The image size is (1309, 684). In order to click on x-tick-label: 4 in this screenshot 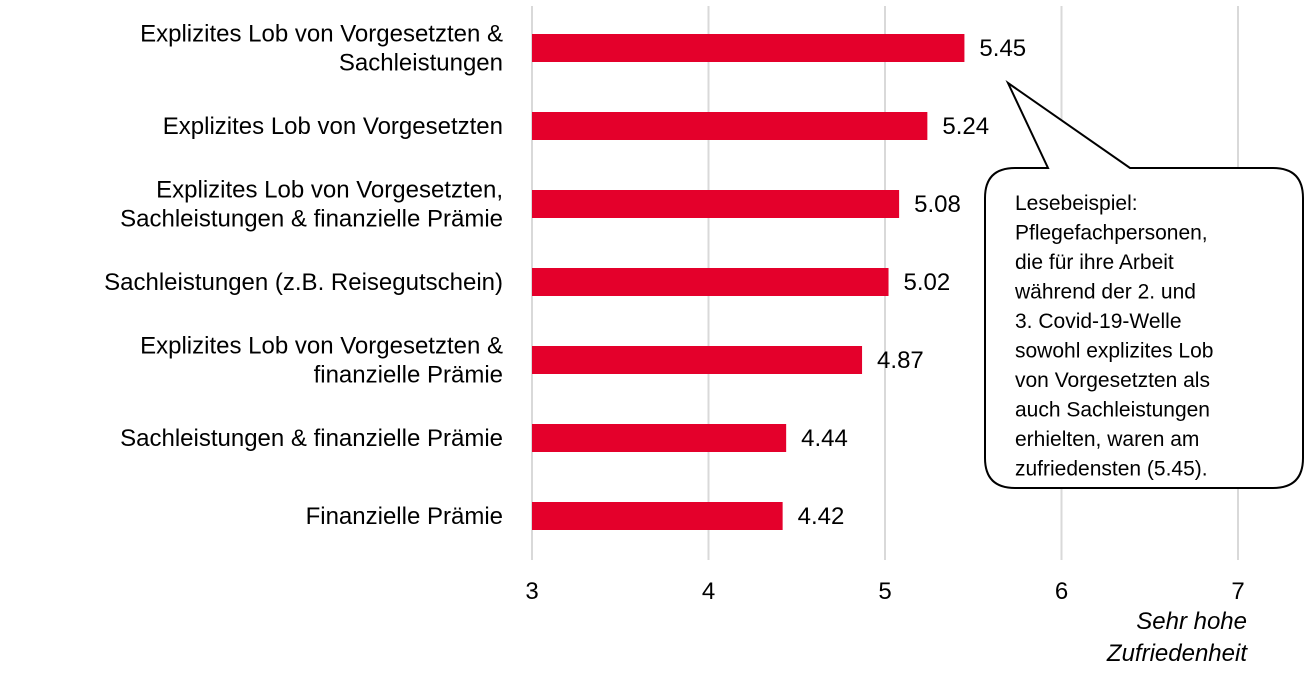, I will do `click(708, 591)`.